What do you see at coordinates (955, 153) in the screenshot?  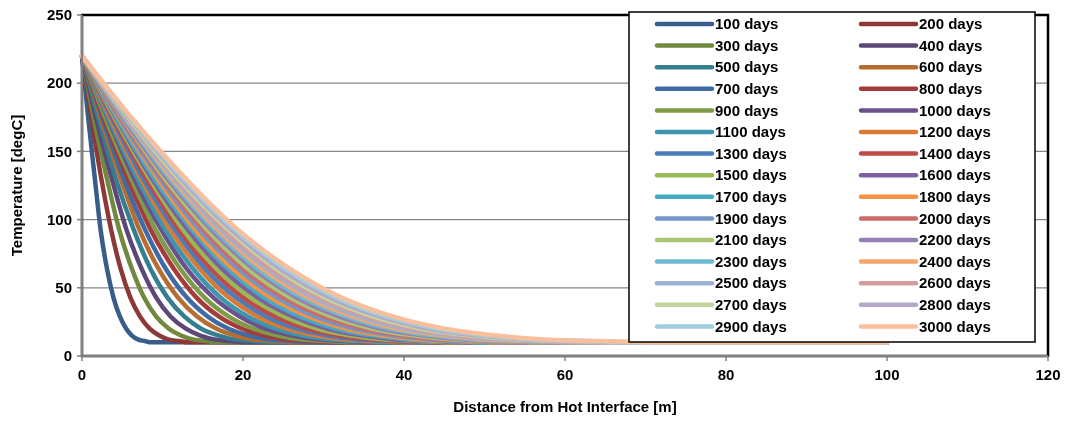 I see `legend-label: 1400 days` at bounding box center [955, 153].